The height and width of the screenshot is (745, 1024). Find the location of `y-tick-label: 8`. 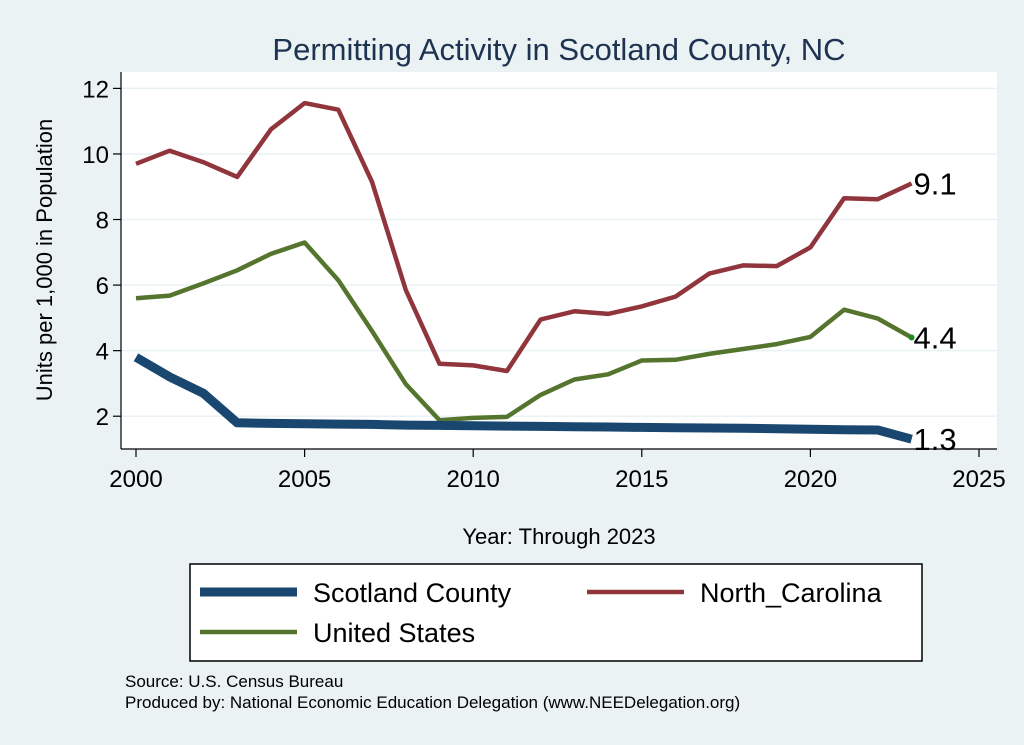

y-tick-label: 8 is located at coordinates (102, 221).